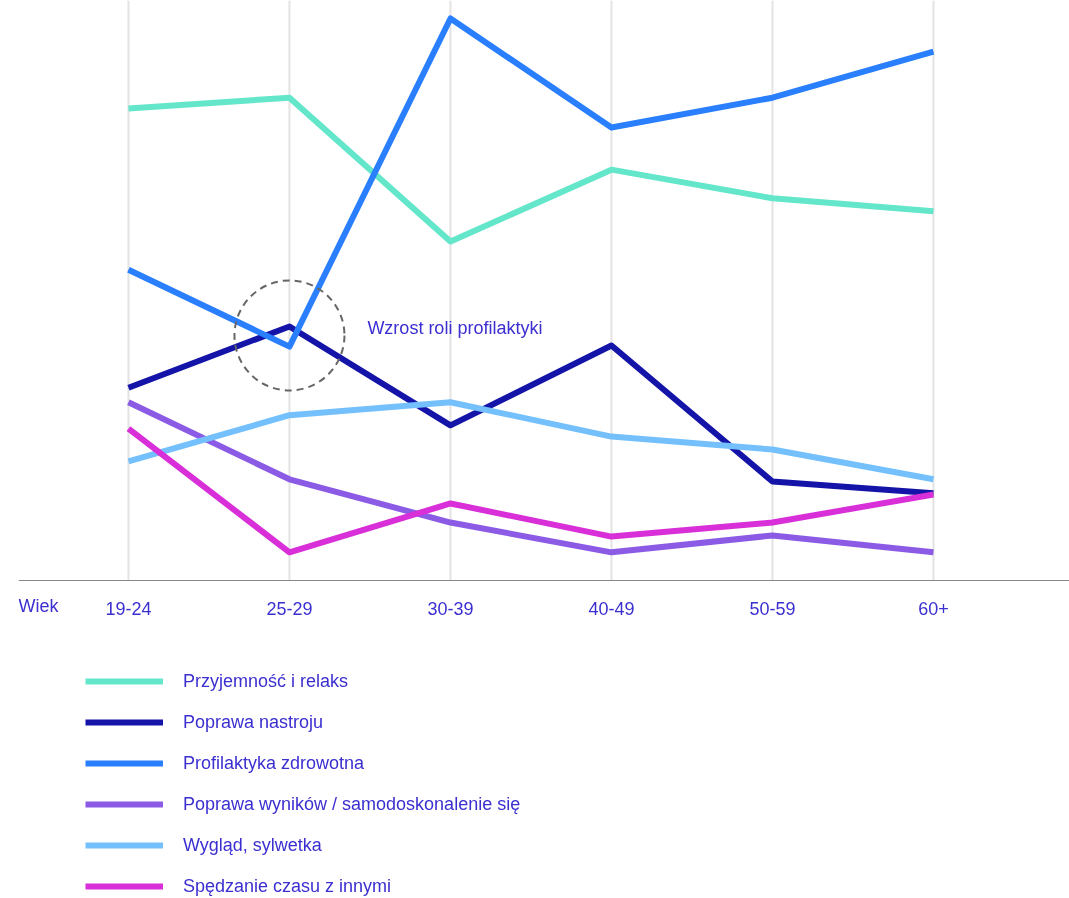 The height and width of the screenshot is (898, 1069). Describe the element at coordinates (252, 845) in the screenshot. I see `legend-label: Wygląd, sylwetka` at that location.